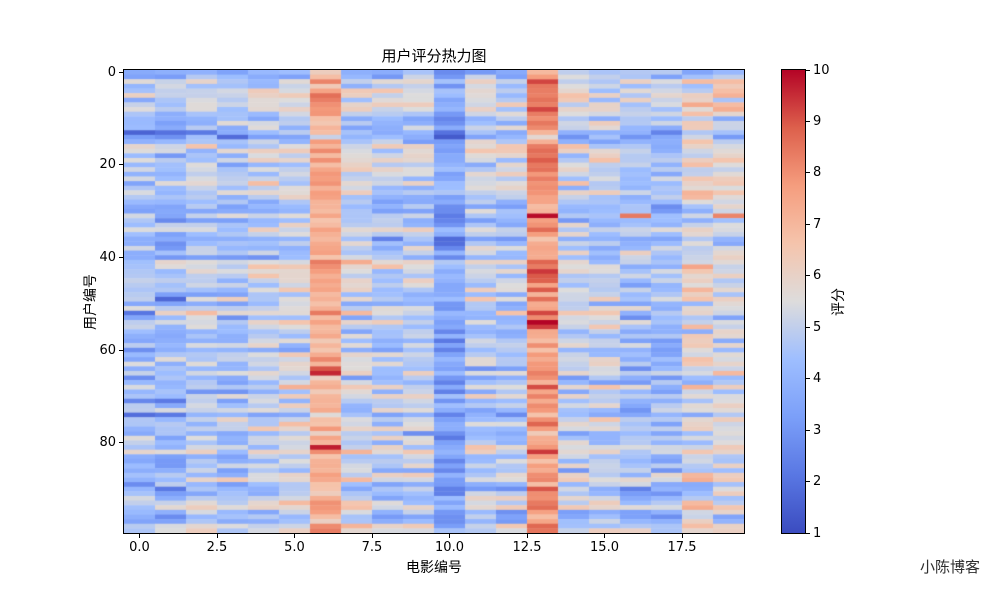 Image resolution: width=993 pixels, height=595 pixels. I want to click on x-tick-label: 0.0, so click(139, 547).